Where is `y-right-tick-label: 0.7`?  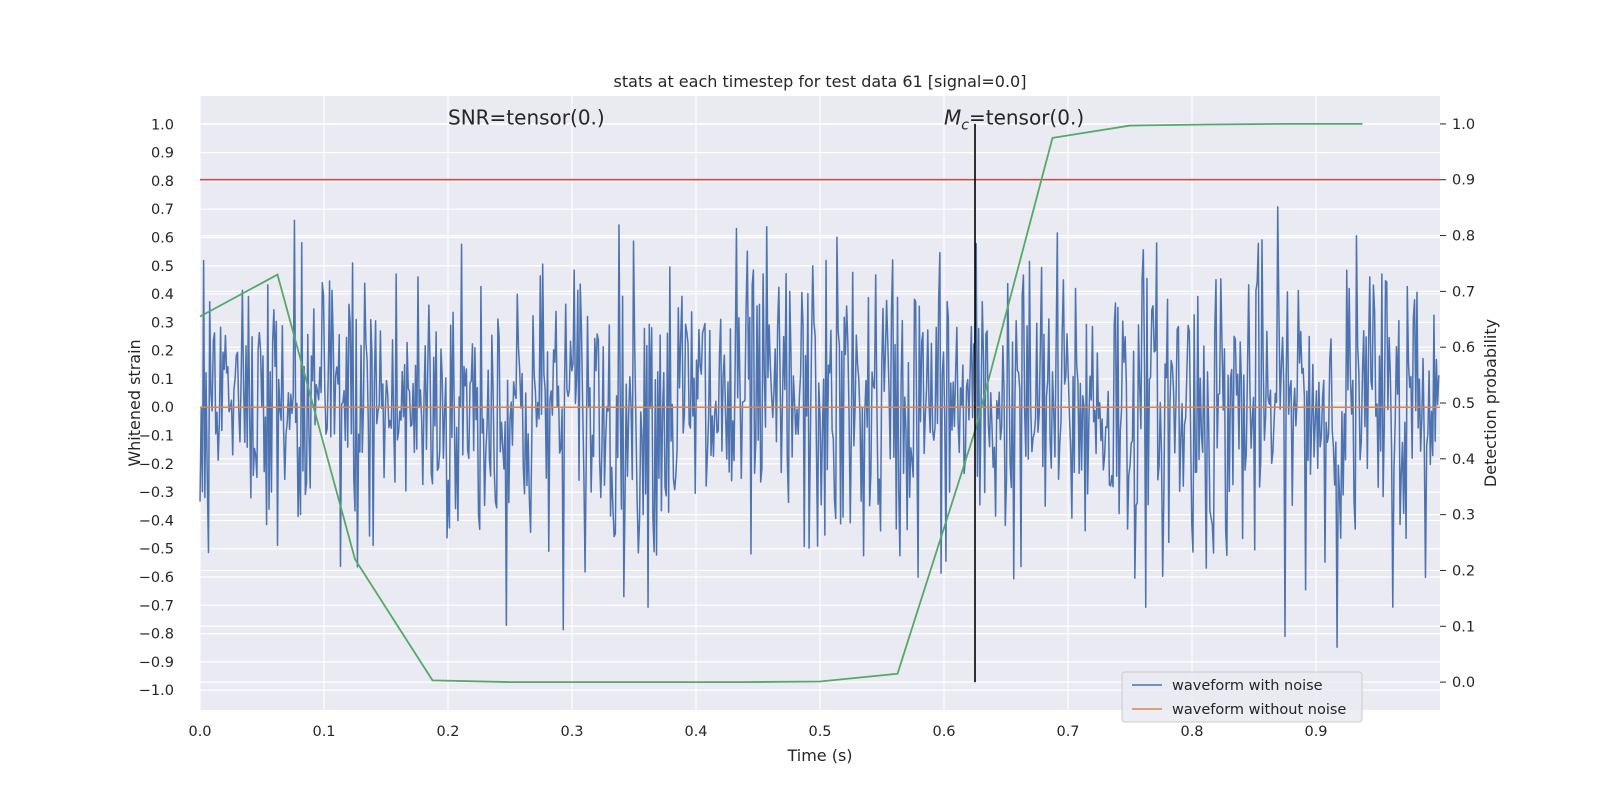
y-right-tick-label: 0.7 is located at coordinates (1463, 292).